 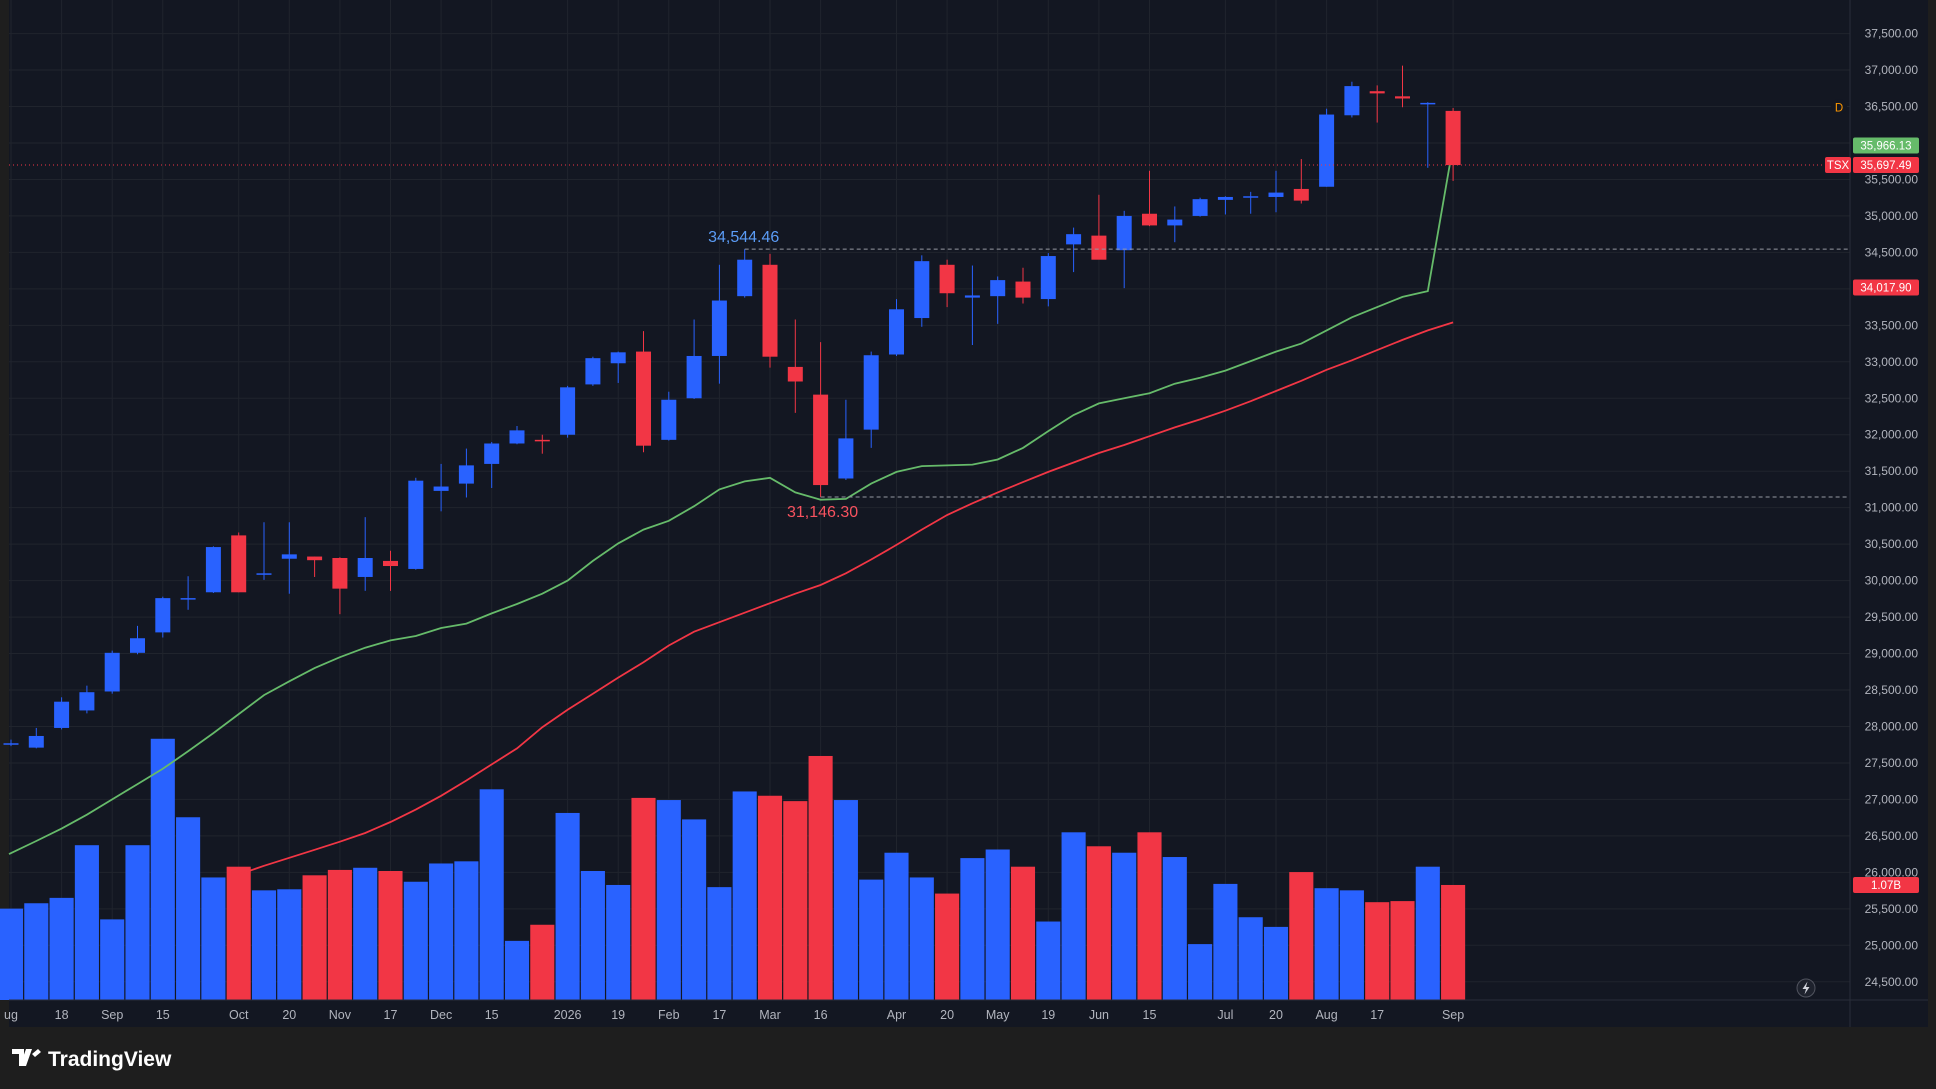 I want to click on price-tick-label: 27,000.00, so click(x=1892, y=799).